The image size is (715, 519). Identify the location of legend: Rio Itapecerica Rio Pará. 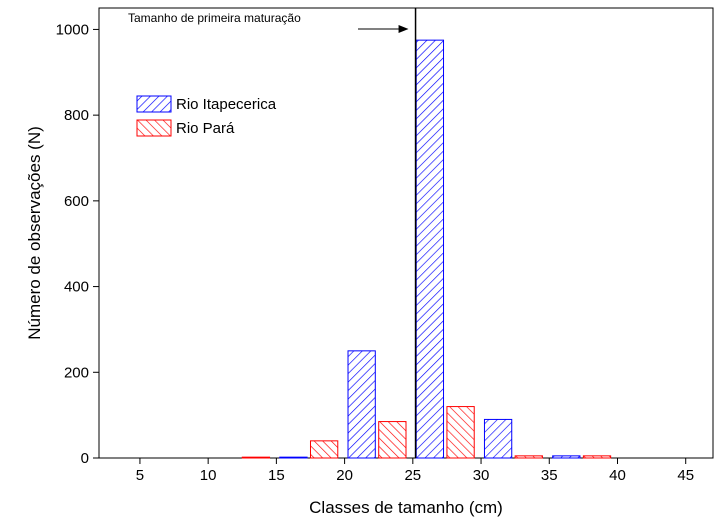
(206, 116).